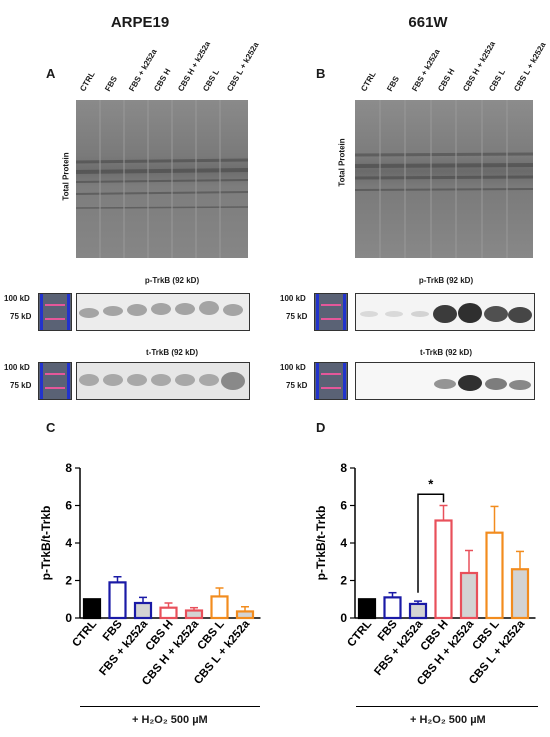 This screenshot has width=550, height=737. What do you see at coordinates (170, 706) in the screenshot?
I see `treatment-bracket-c` at bounding box center [170, 706].